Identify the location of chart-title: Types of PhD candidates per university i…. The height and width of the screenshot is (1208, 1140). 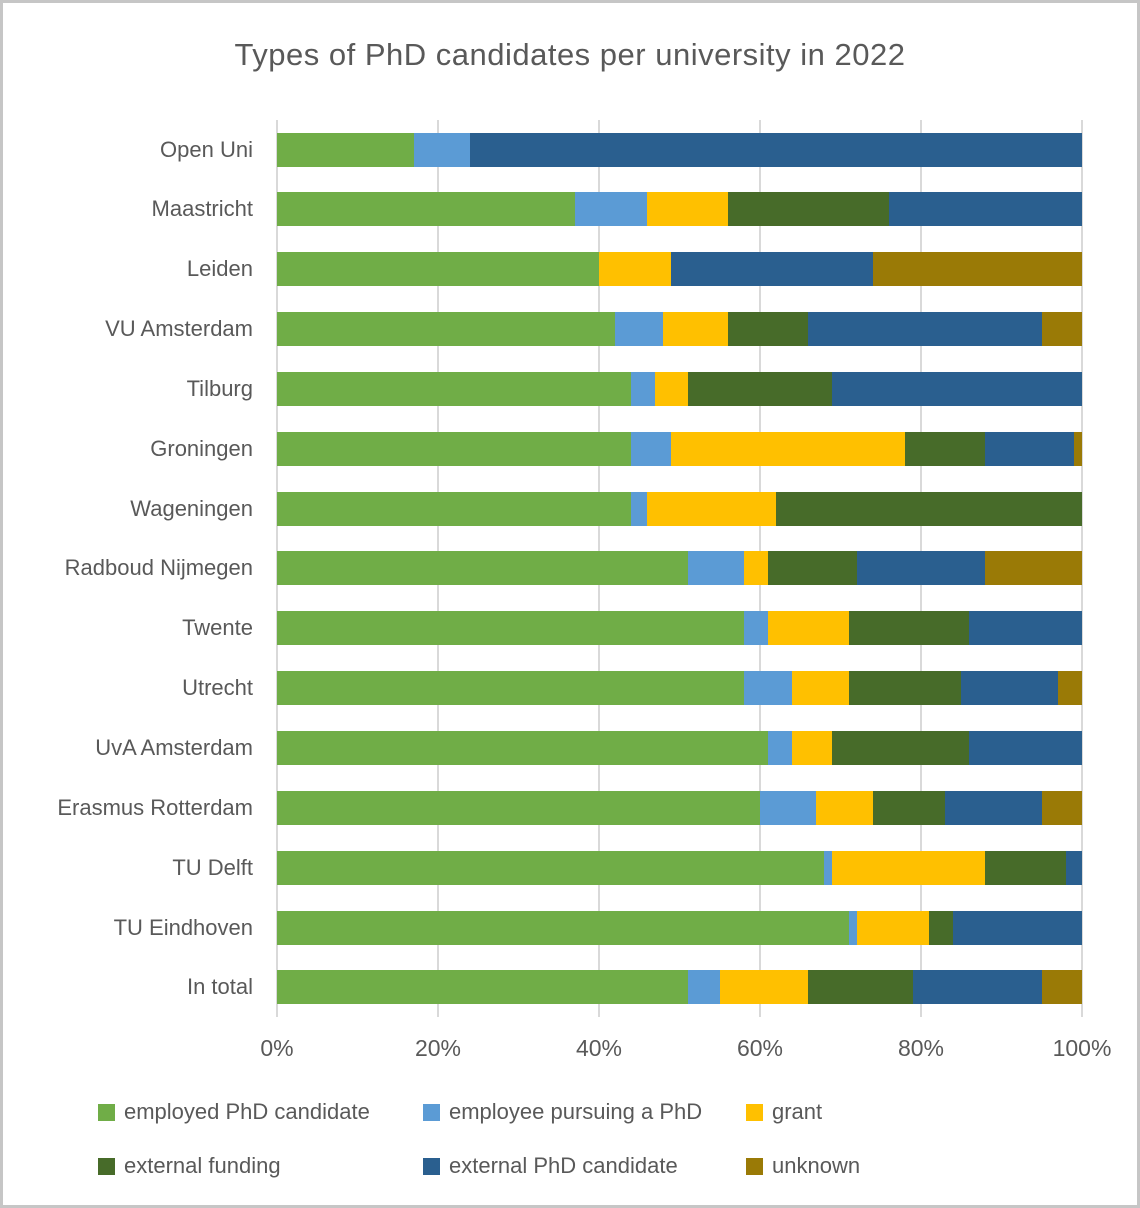
(570, 54).